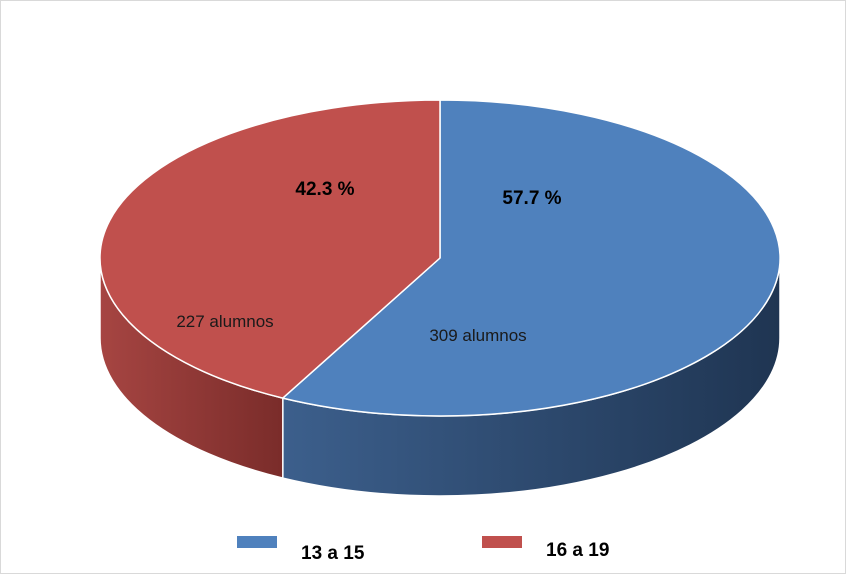 The width and height of the screenshot is (860, 583). I want to click on slice-percent-label-16-19: 42.3 %, so click(324, 189).